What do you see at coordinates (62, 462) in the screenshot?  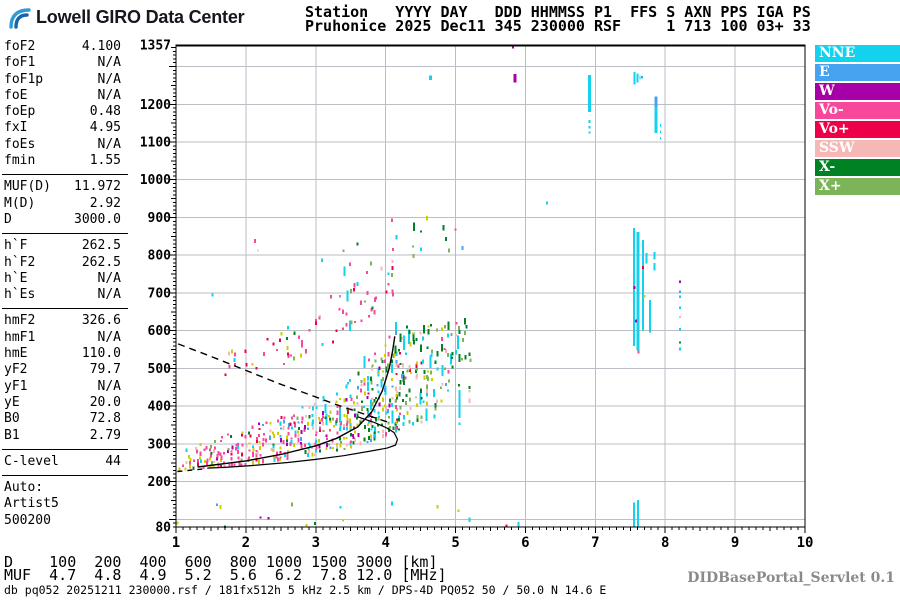 I see `parameter-row: C-level 44` at bounding box center [62, 462].